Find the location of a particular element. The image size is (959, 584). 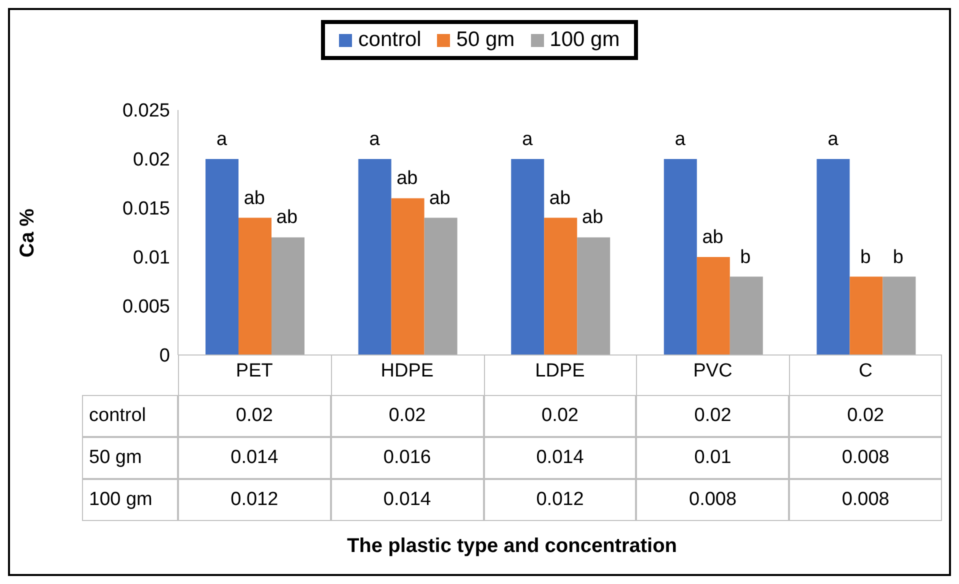

y-axis-title: Ca % is located at coordinates (28, 232).